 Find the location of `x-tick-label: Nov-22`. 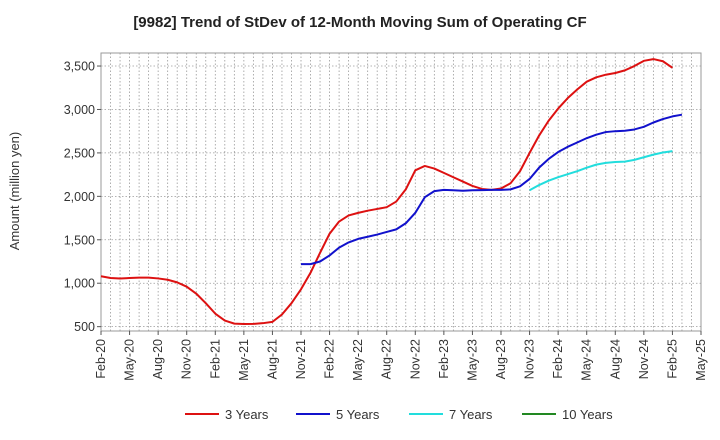

x-tick-label: Nov-22 is located at coordinates (415, 359).